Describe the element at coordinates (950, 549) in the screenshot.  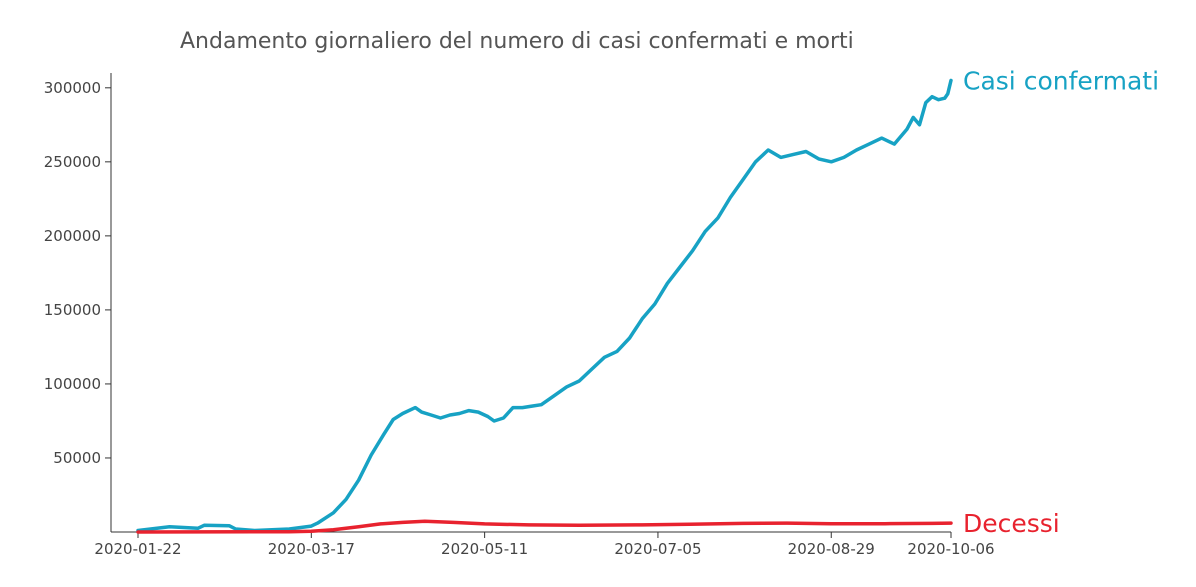
I see `x-tick-label: 2020-10-06` at that location.